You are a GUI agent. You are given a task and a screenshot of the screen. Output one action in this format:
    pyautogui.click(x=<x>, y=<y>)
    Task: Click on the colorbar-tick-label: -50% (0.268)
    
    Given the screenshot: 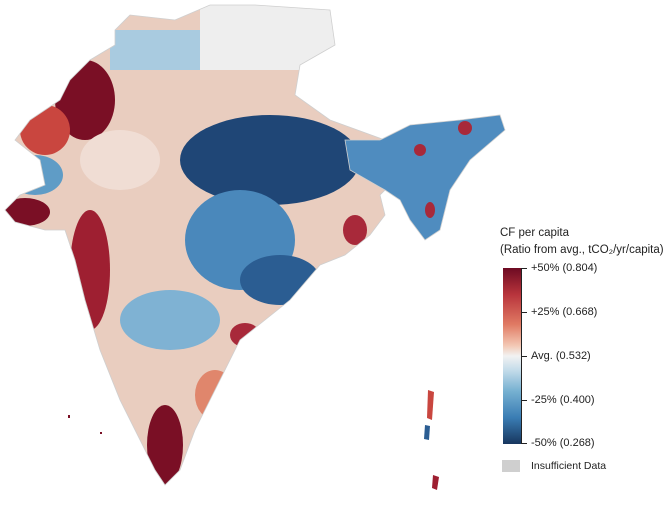 What is the action you would take?
    pyautogui.click(x=563, y=443)
    